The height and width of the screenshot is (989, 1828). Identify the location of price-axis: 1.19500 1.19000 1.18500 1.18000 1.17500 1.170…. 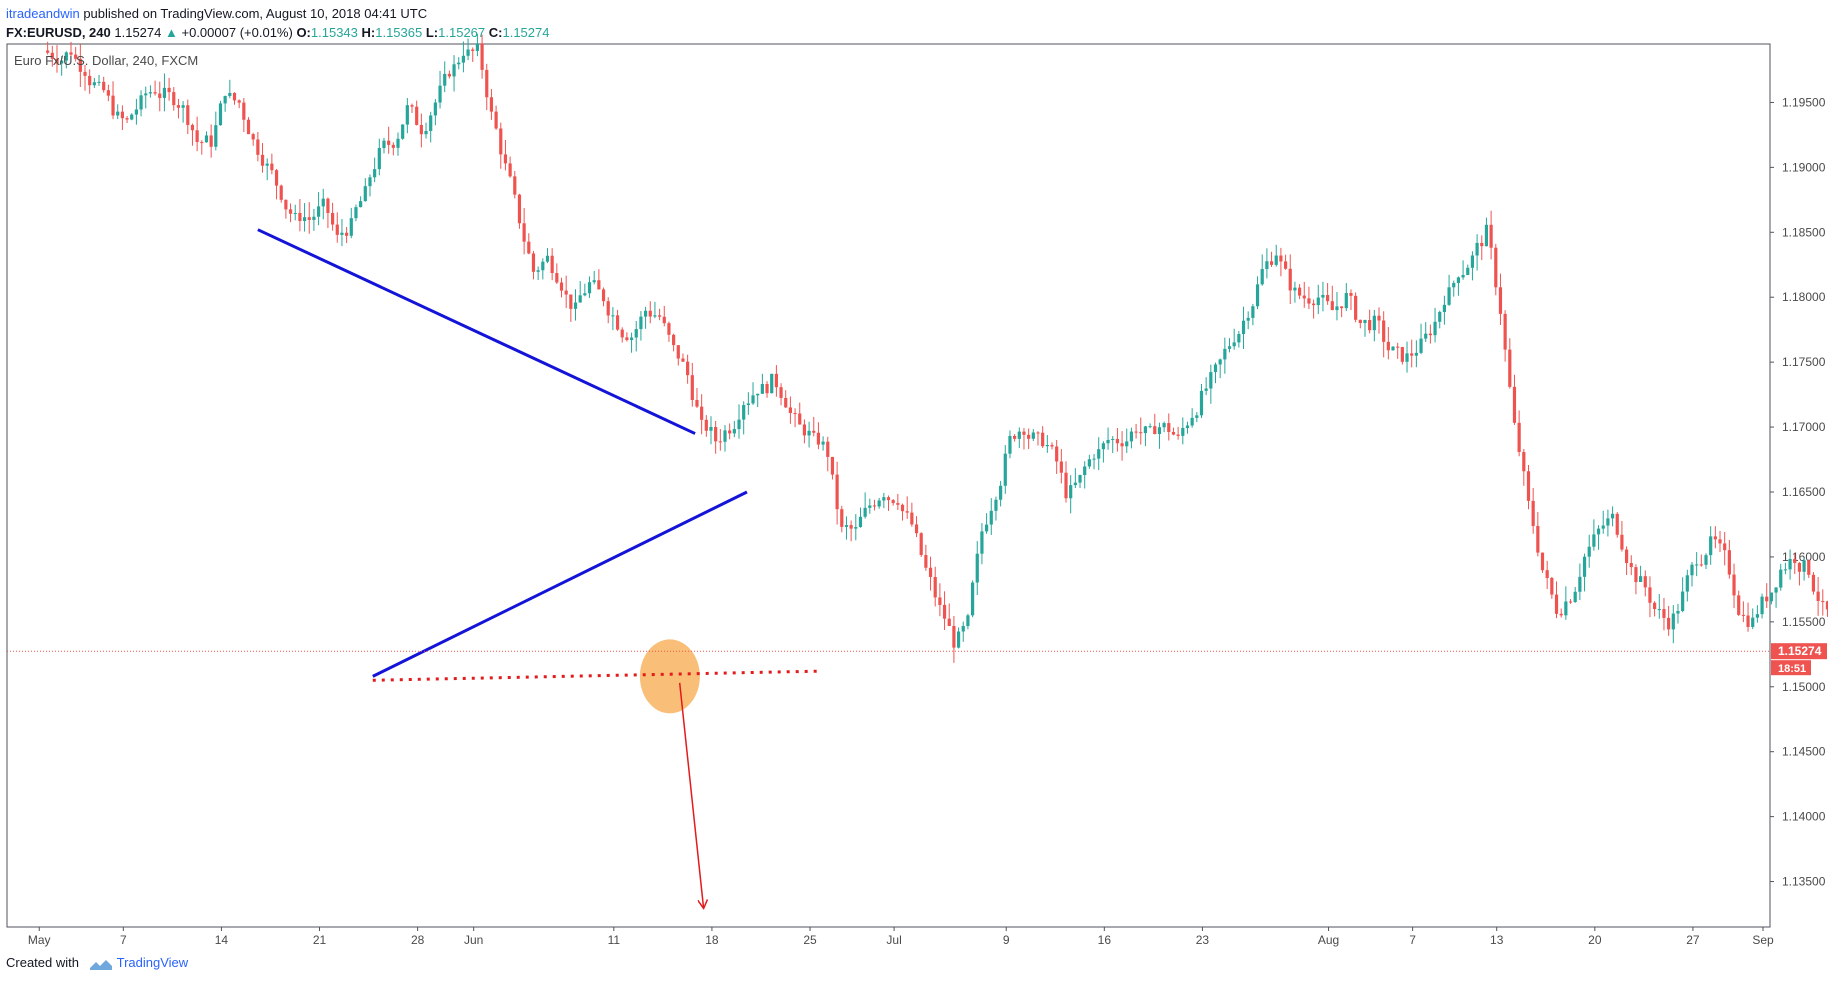
(1798, 492).